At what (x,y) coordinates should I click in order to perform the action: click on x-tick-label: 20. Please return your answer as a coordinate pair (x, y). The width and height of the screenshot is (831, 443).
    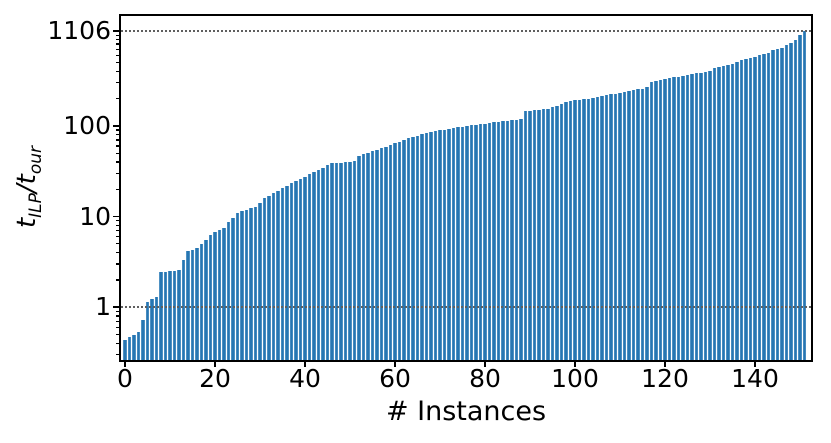
    Looking at the image, I should click on (215, 378).